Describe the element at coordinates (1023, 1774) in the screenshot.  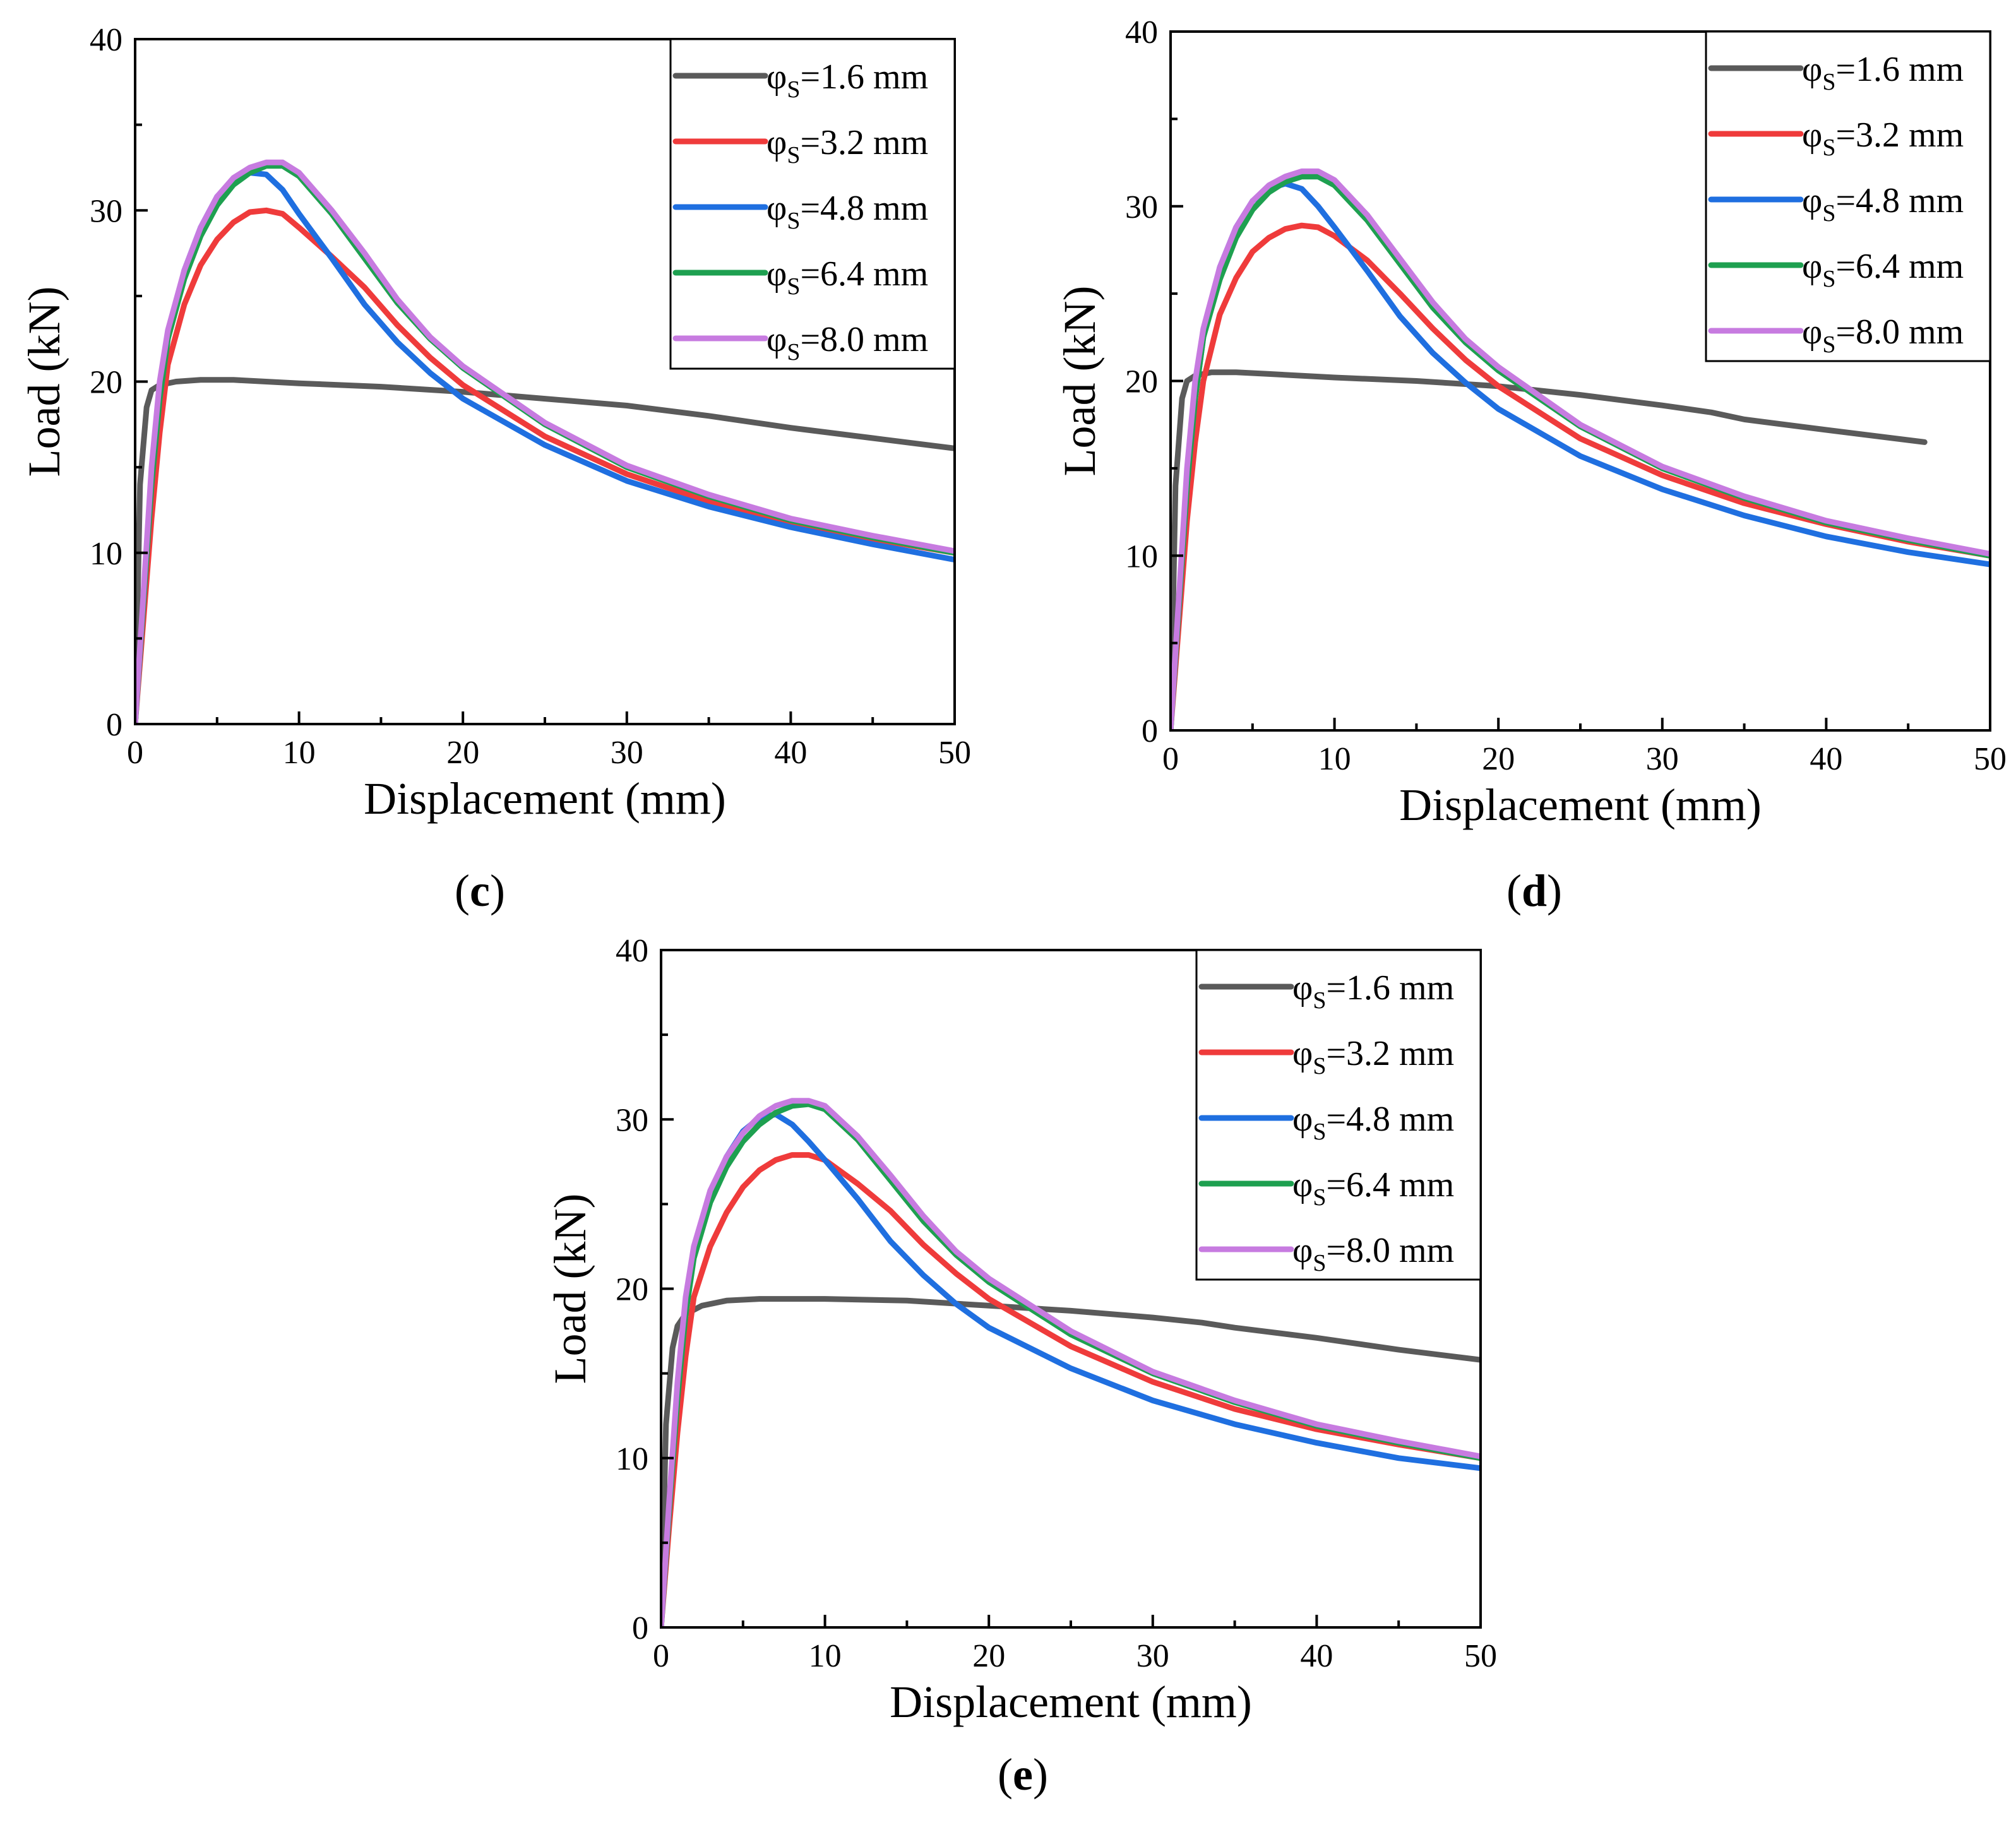
I see `panel-label: (e)` at that location.